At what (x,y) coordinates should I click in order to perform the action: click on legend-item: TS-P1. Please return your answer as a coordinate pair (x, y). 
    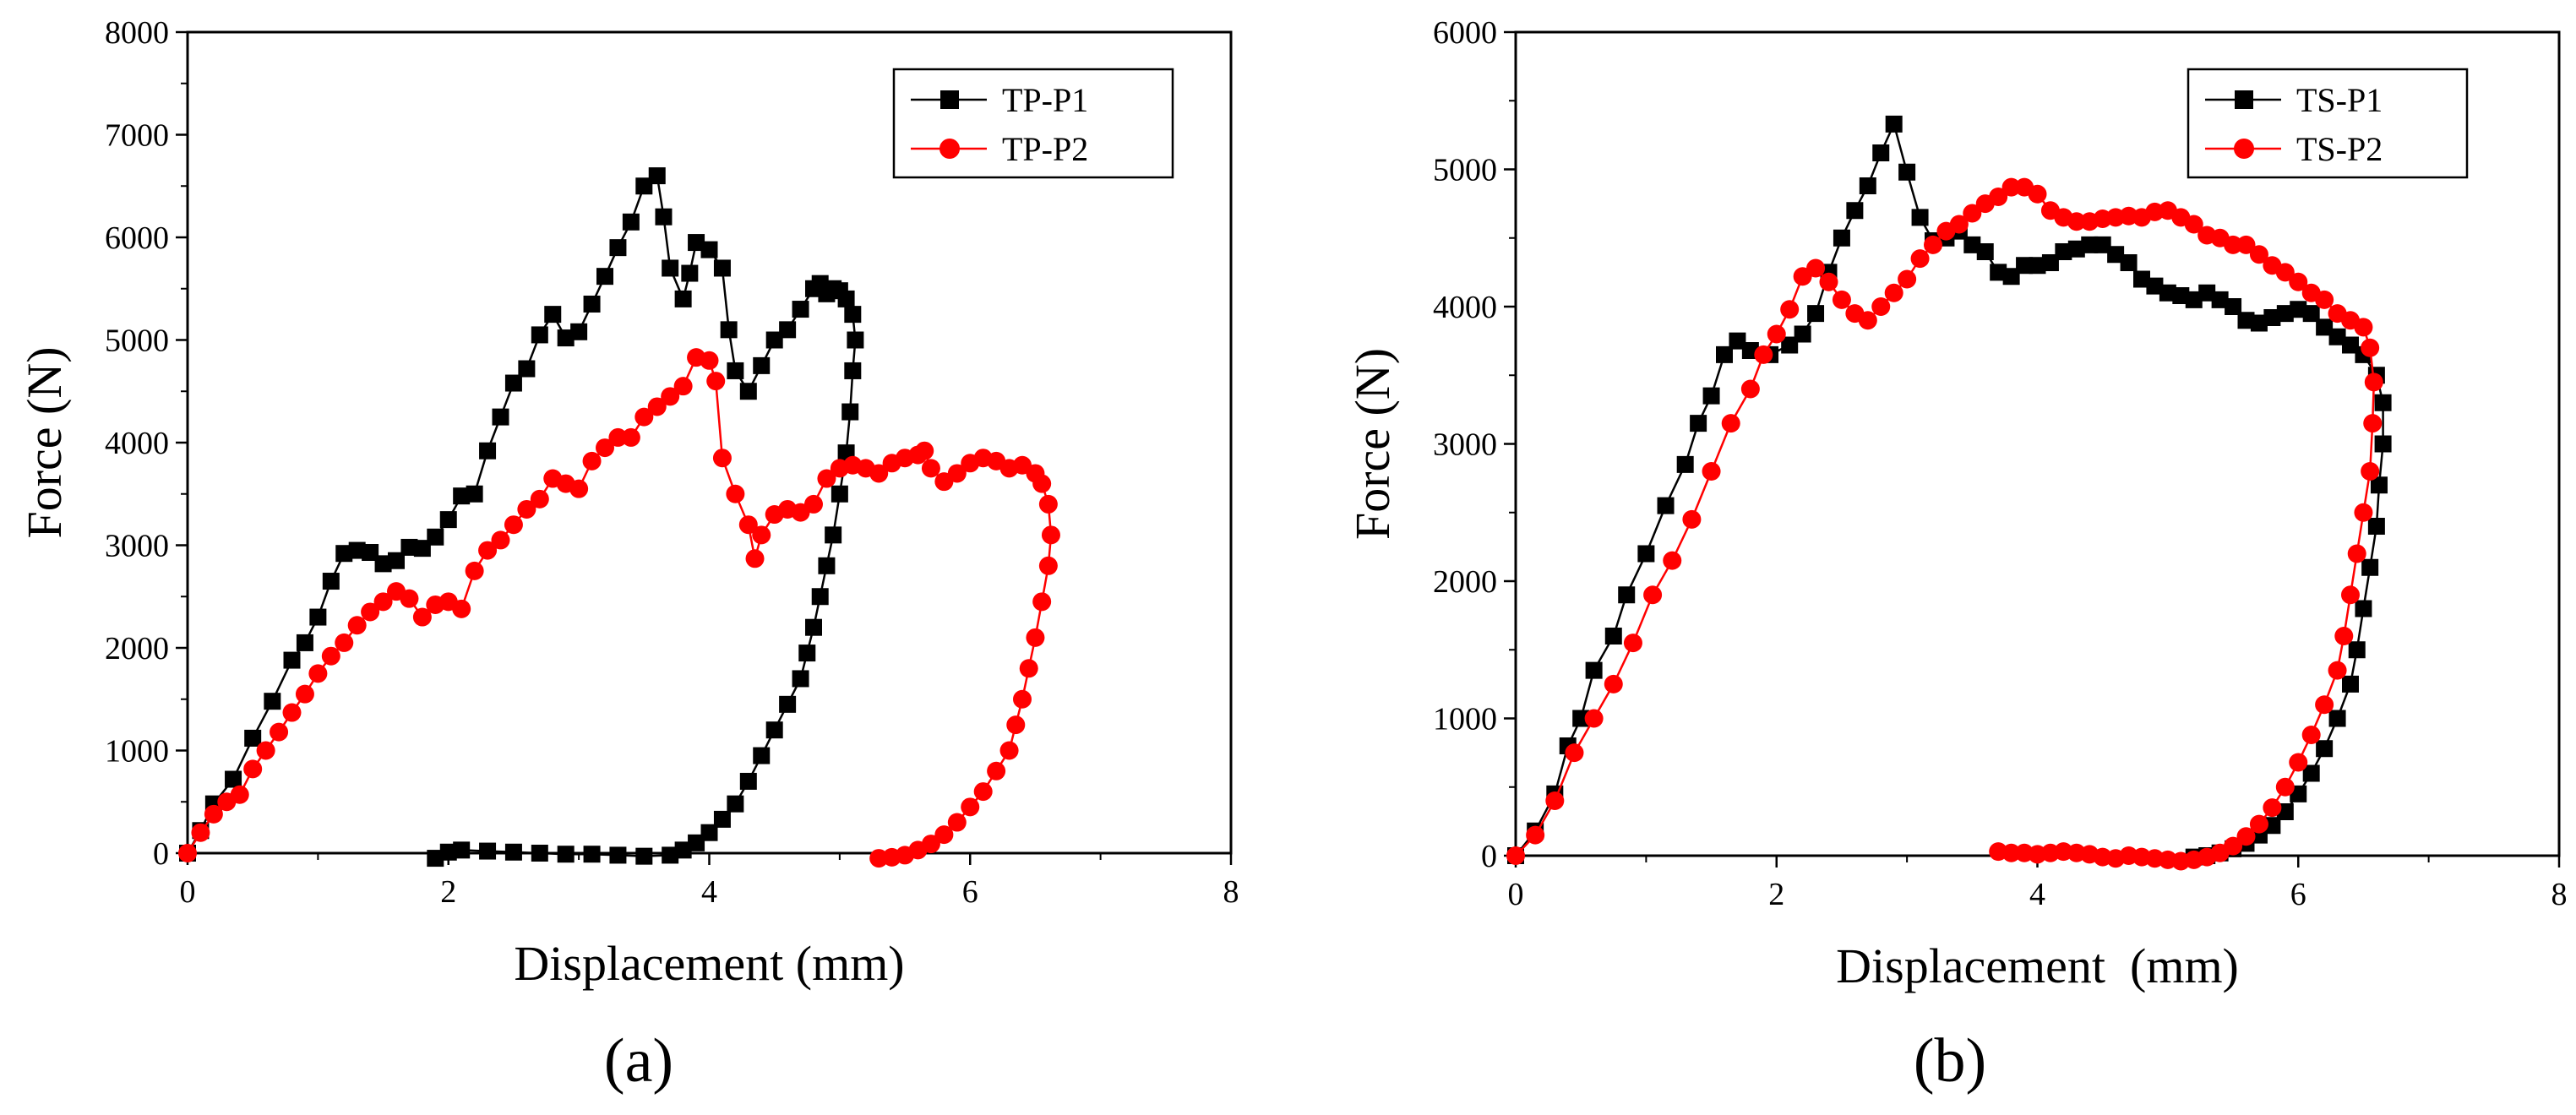
    Looking at the image, I should click on (2294, 100).